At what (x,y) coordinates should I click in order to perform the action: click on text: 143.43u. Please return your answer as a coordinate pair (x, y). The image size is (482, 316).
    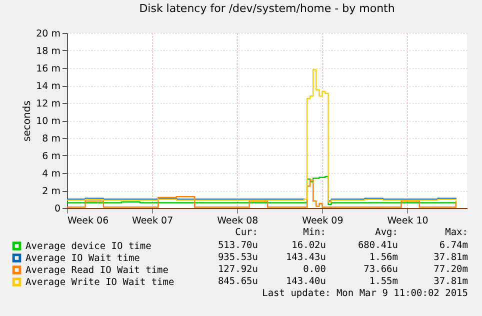
    Looking at the image, I should click on (306, 257).